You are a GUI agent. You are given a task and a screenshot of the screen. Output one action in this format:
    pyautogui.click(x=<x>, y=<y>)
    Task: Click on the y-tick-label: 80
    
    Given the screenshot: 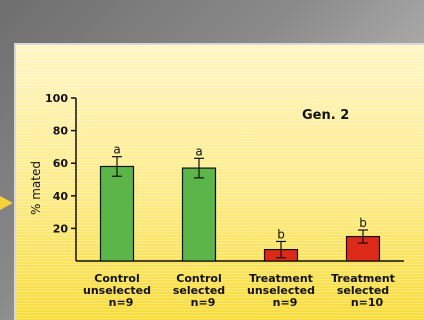 What is the action you would take?
    pyautogui.click(x=61, y=131)
    